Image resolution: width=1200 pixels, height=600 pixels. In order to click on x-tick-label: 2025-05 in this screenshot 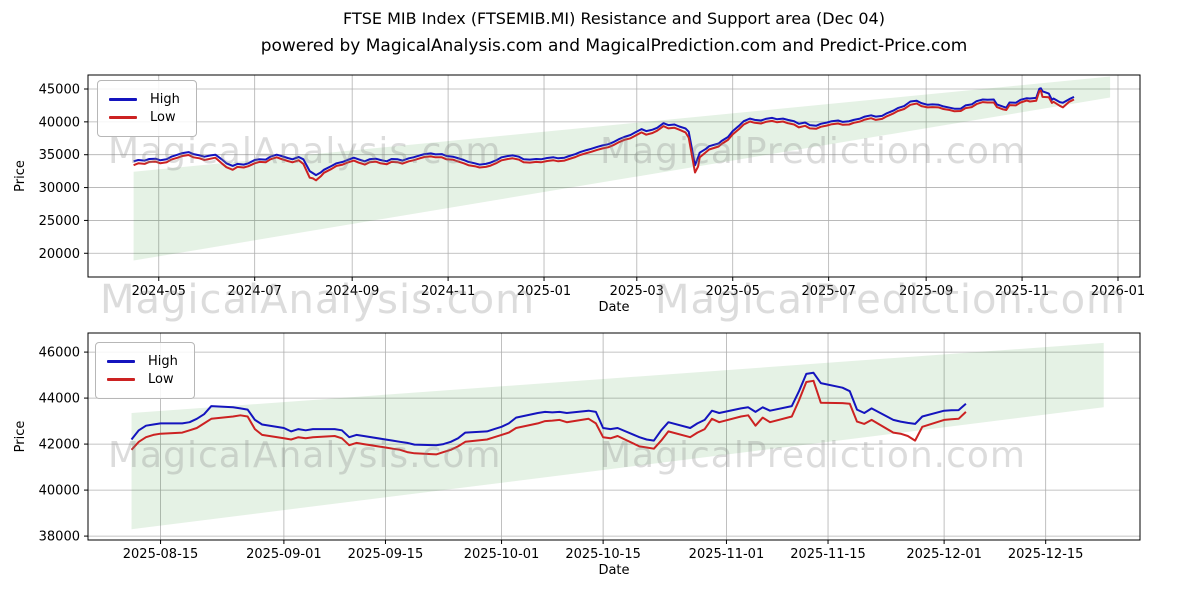, I will do `click(733, 291)`.